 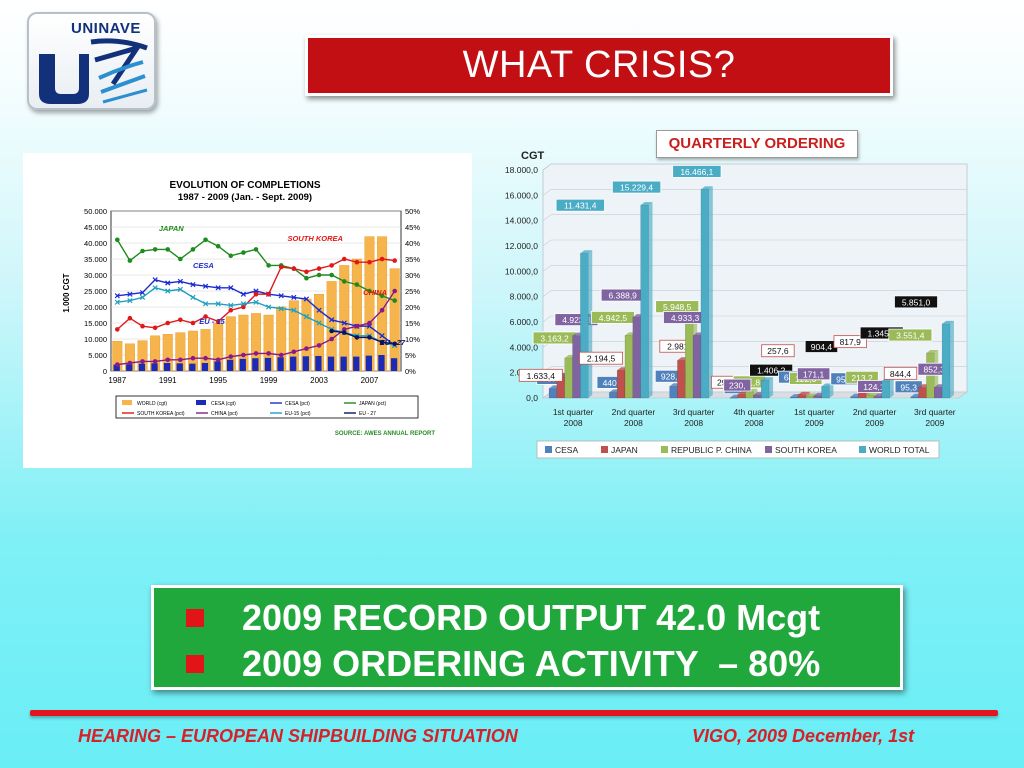 I want to click on world-cgt-bar, so click(x=356, y=315).